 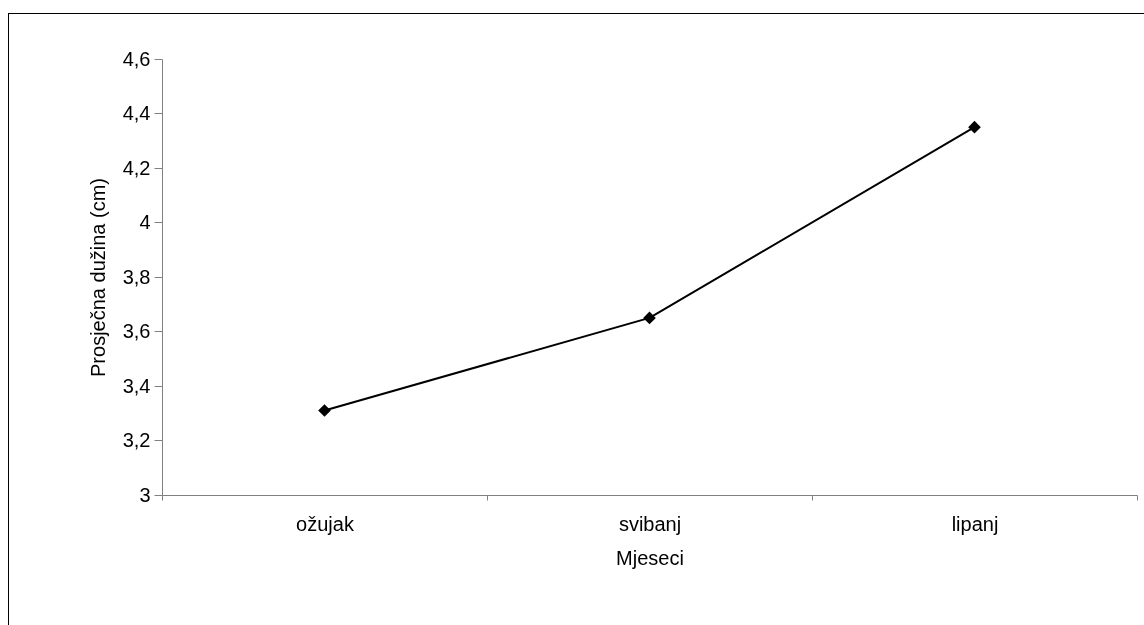 What do you see at coordinates (136, 331) in the screenshot?
I see `y-tick-label: 3,6` at bounding box center [136, 331].